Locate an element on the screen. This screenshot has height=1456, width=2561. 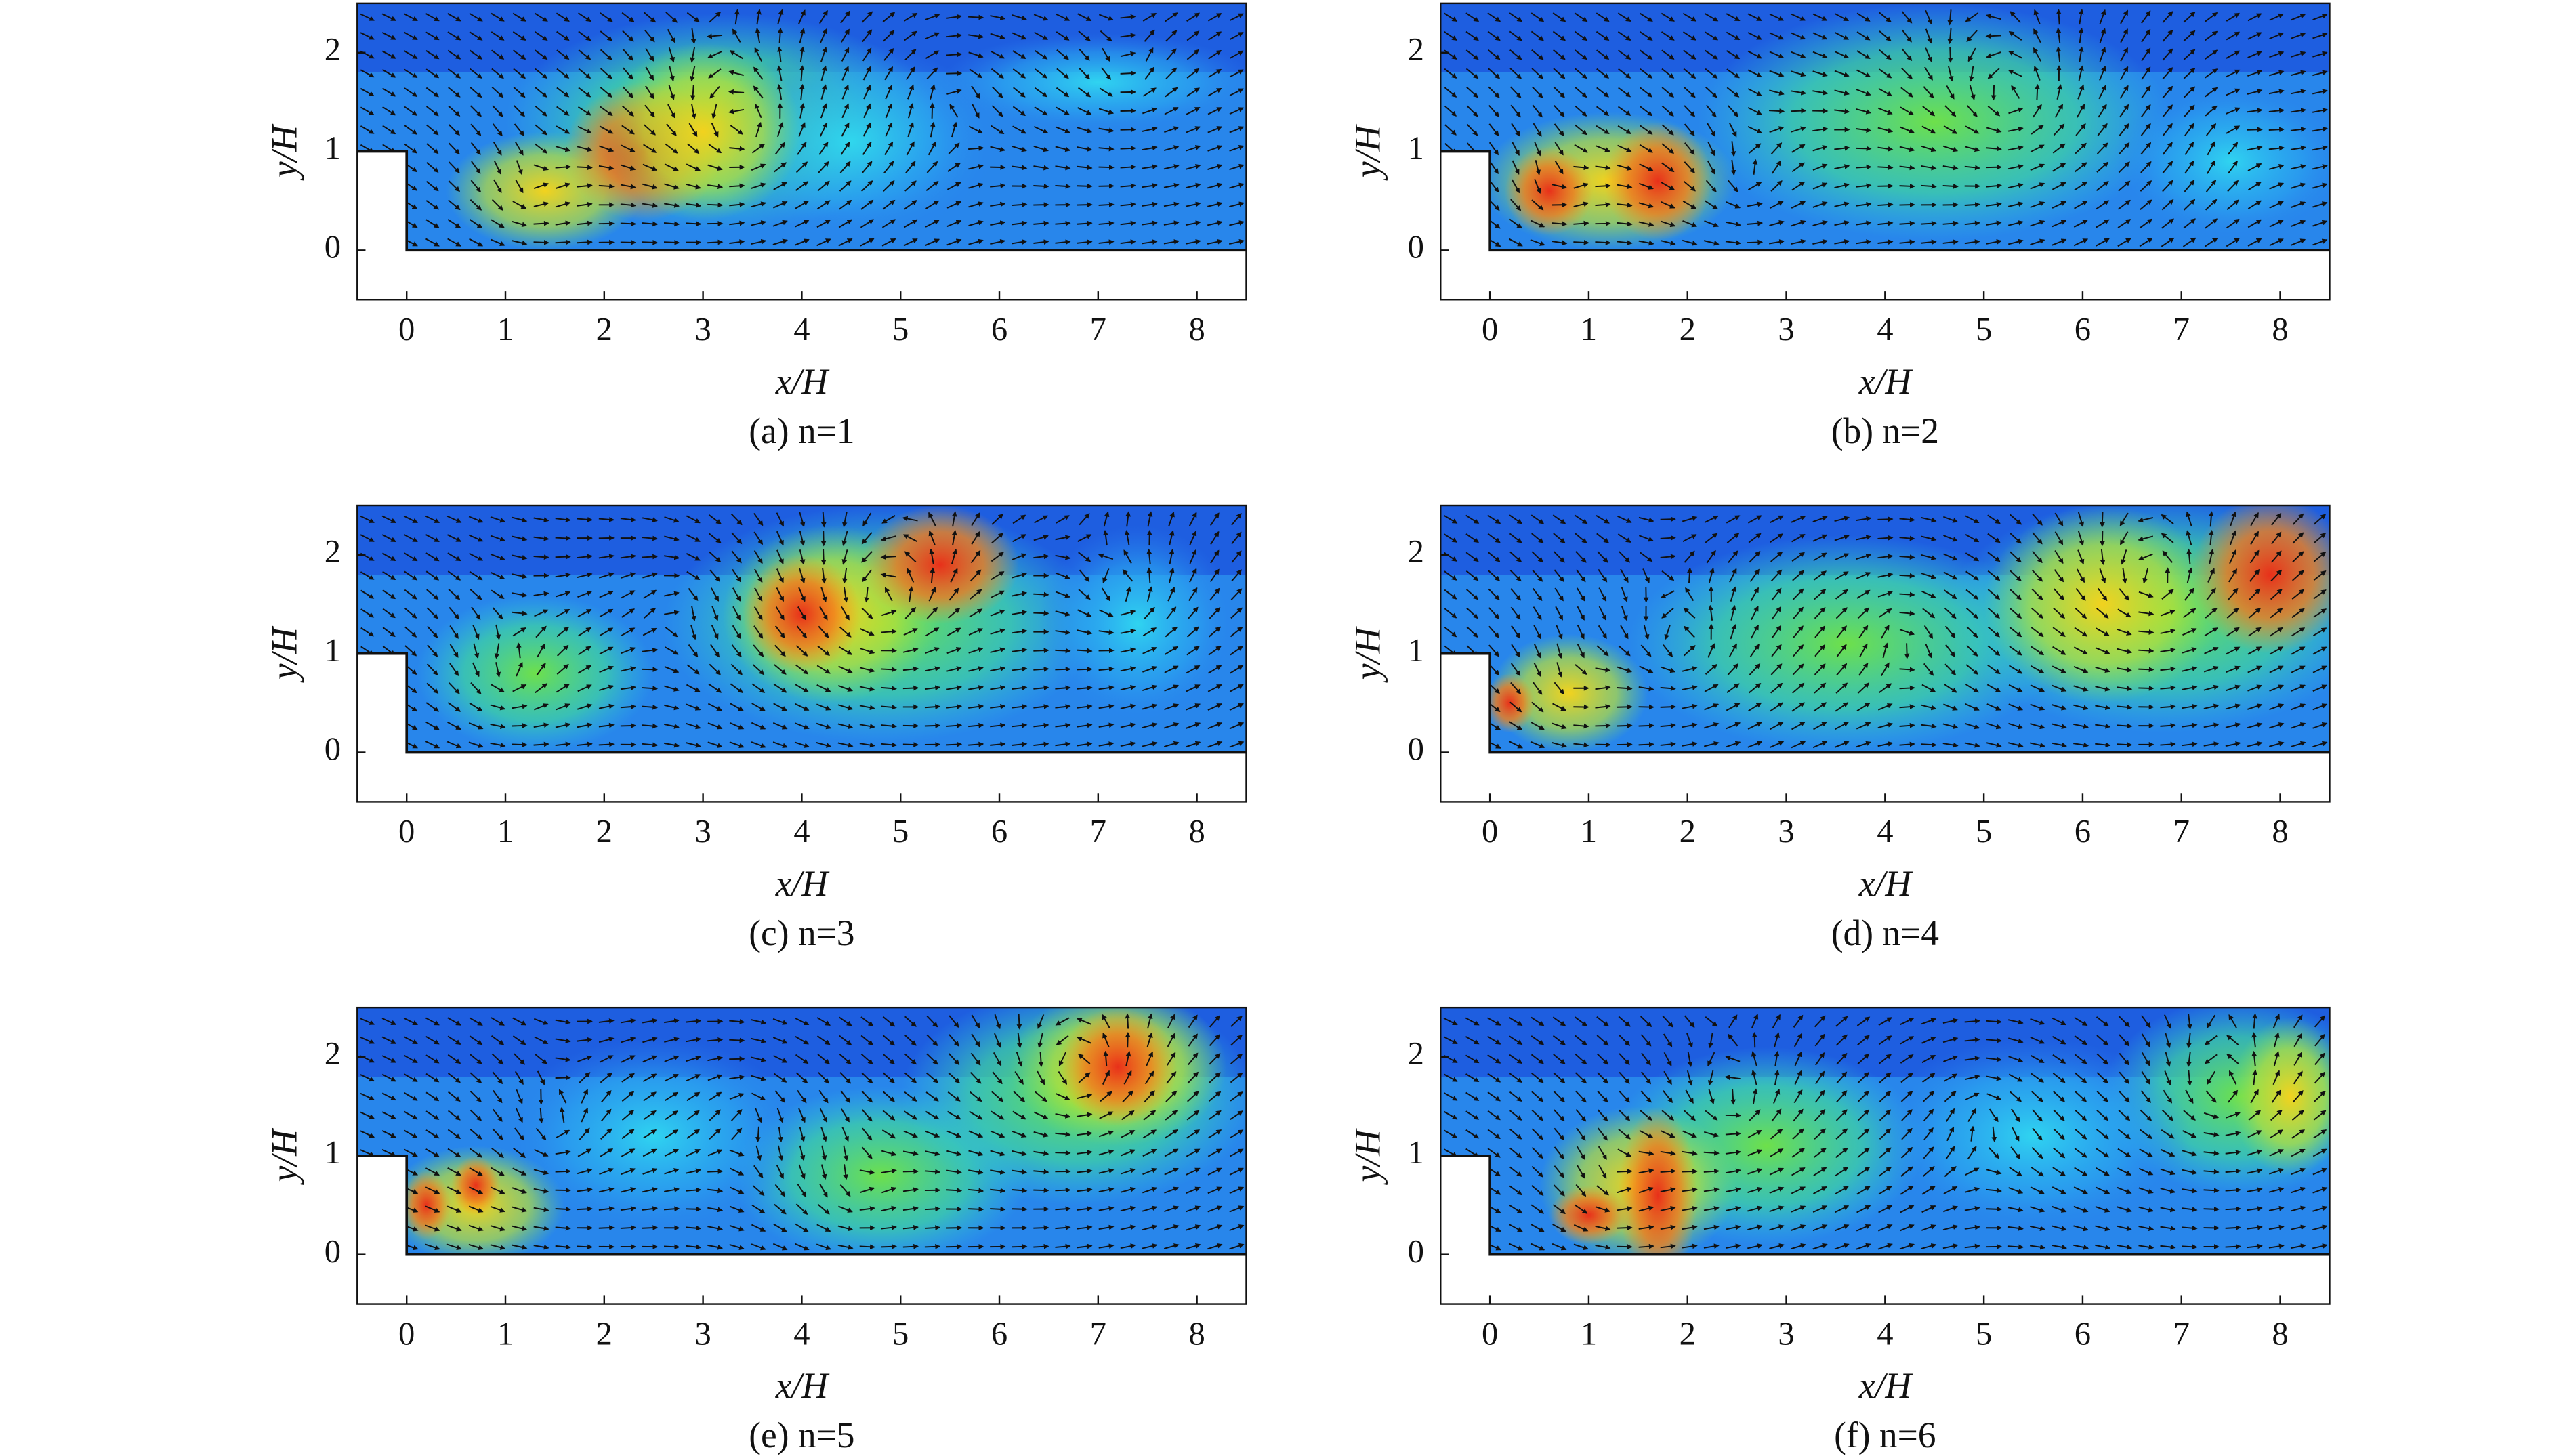
y-tick-label: 0 is located at coordinates (1416, 749).